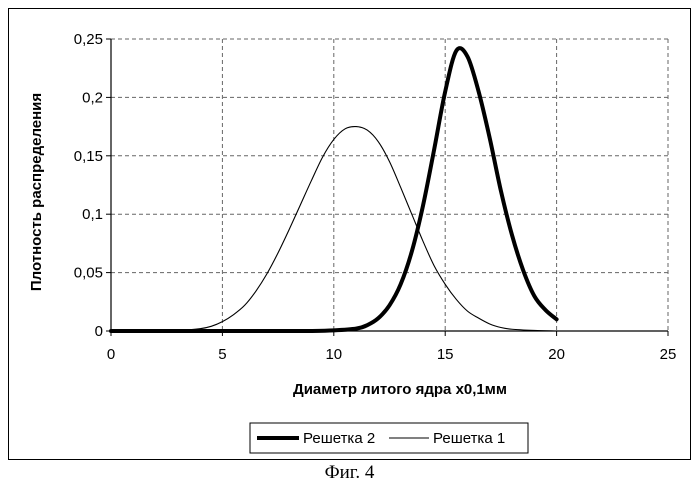  I want to click on legend: Решетка 2 Решетка 1, so click(389, 438).